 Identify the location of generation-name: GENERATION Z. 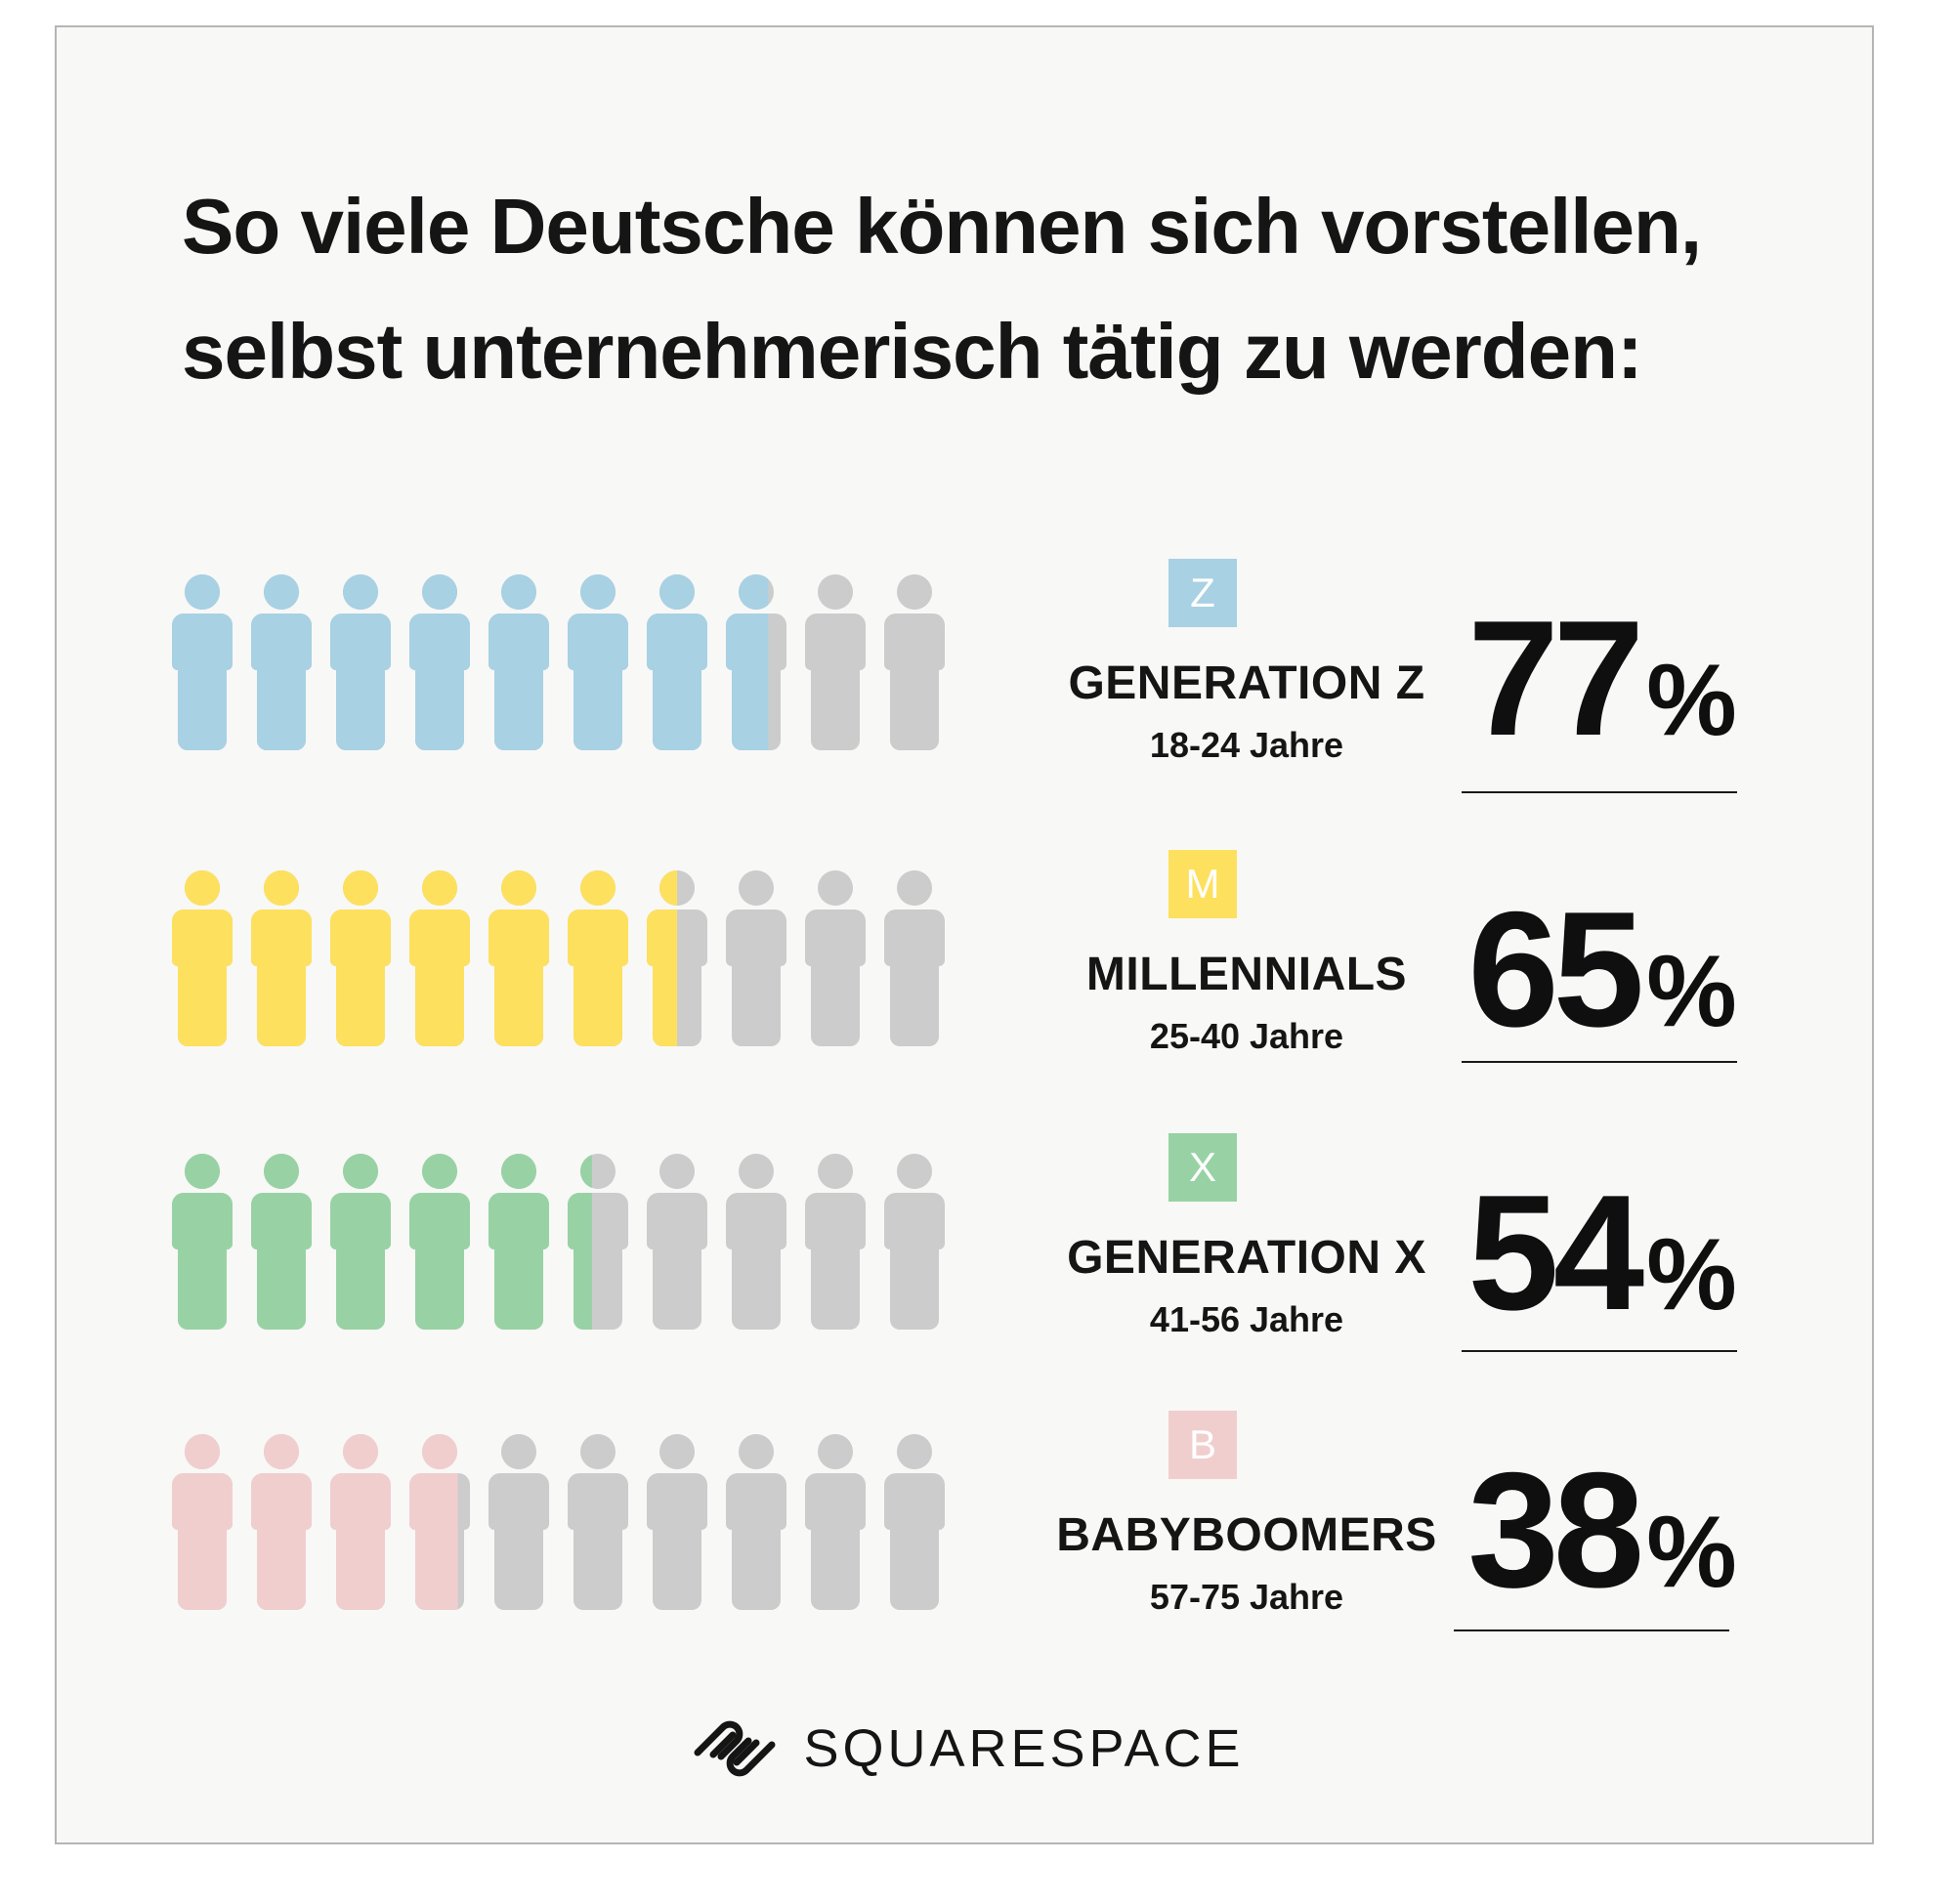
(1246, 683).